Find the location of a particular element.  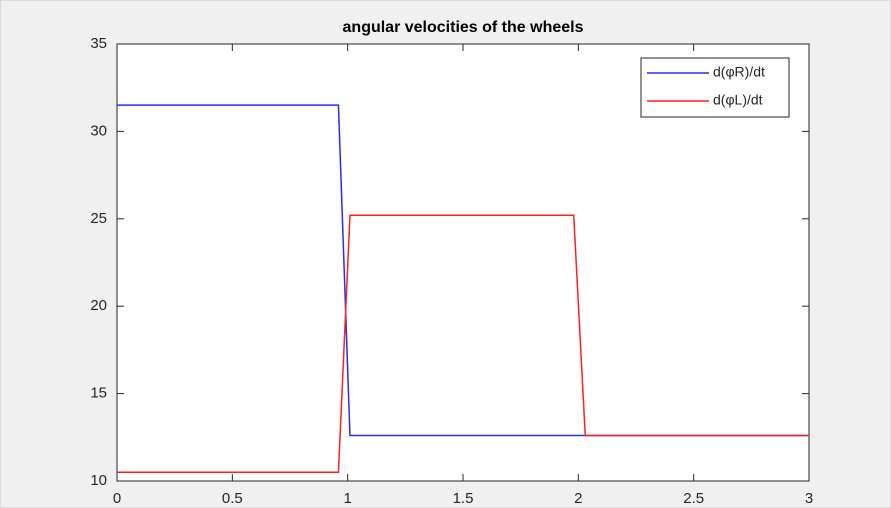

x-tick-label: 0 is located at coordinates (117, 498).